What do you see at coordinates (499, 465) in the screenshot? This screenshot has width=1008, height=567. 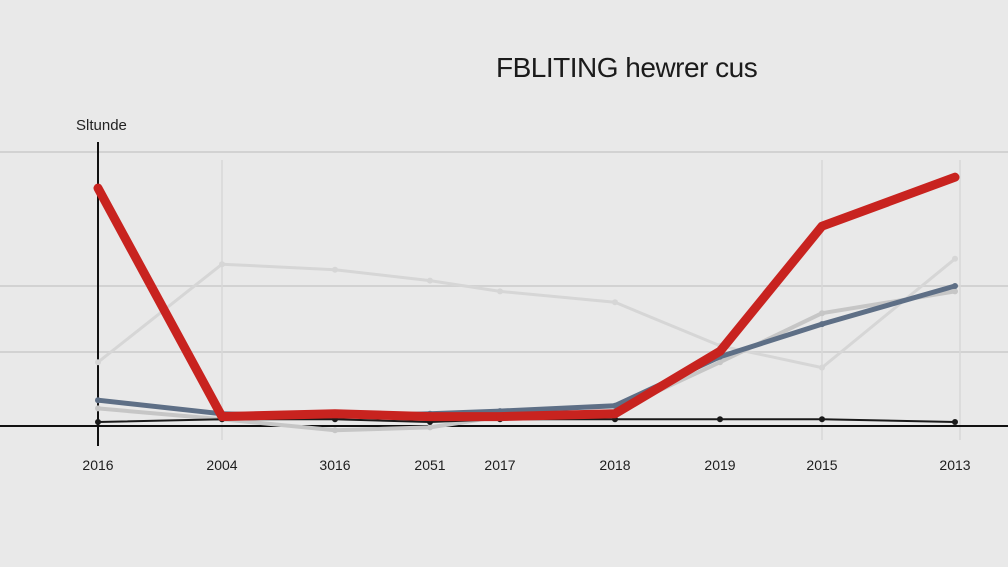 I see `x-tick-label: 2017` at bounding box center [499, 465].